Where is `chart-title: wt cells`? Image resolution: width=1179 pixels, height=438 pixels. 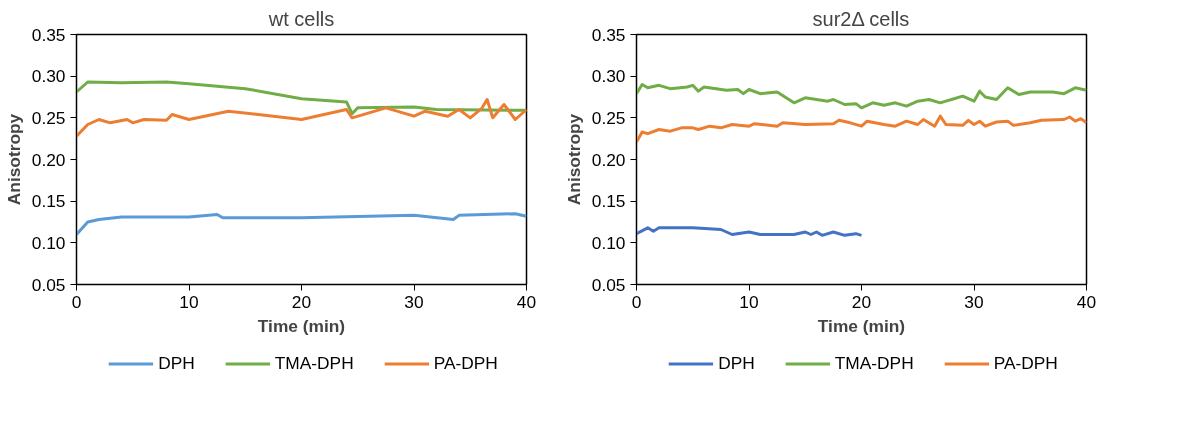 chart-title: wt cells is located at coordinates (301, 18).